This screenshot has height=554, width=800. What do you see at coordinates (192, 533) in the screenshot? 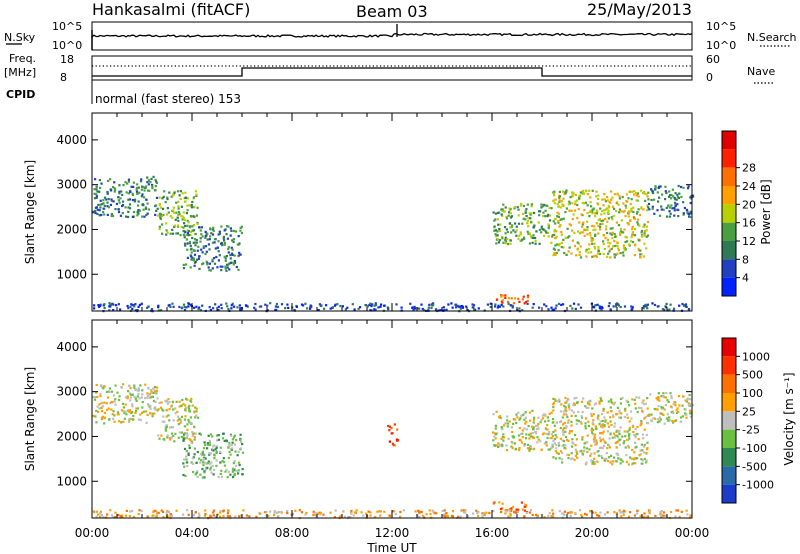
I see `x-tick-label: 04:00` at bounding box center [192, 533].